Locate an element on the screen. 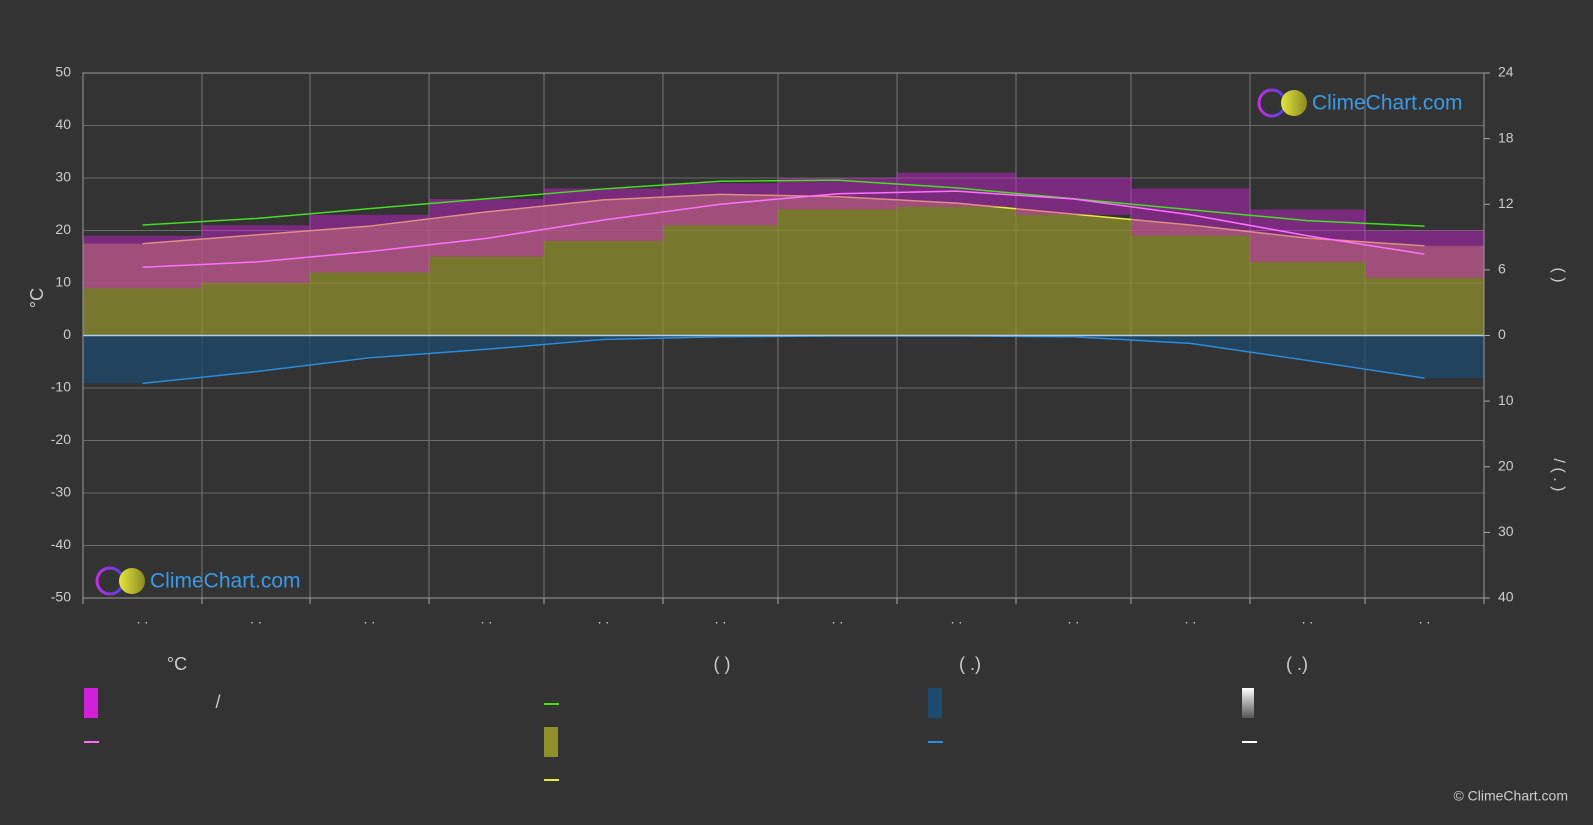  y-tick-label: 50 is located at coordinates (63, 72).